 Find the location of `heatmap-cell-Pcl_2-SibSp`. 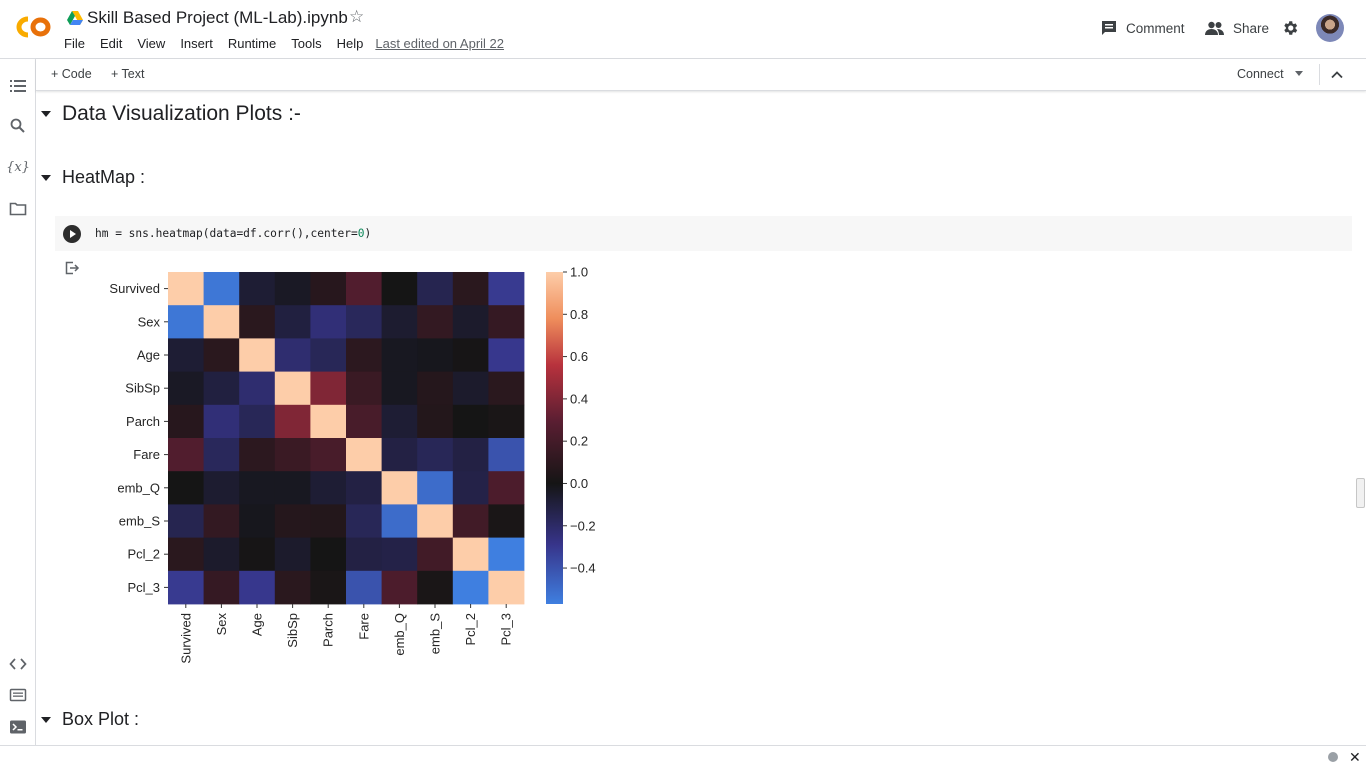

heatmap-cell-Pcl_2-SibSp is located at coordinates (292, 554).